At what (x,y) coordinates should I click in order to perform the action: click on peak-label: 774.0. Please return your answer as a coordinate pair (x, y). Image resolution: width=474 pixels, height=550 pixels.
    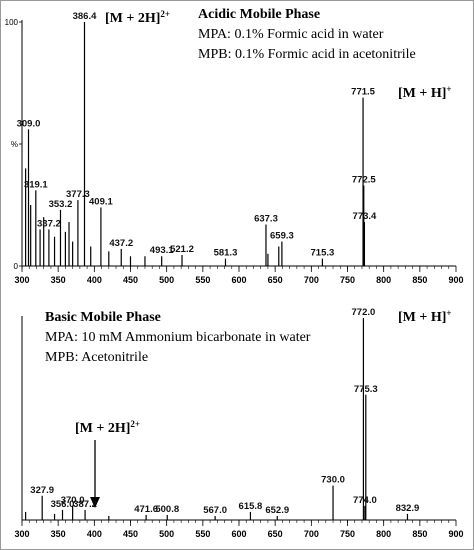
    Looking at the image, I should click on (365, 500).